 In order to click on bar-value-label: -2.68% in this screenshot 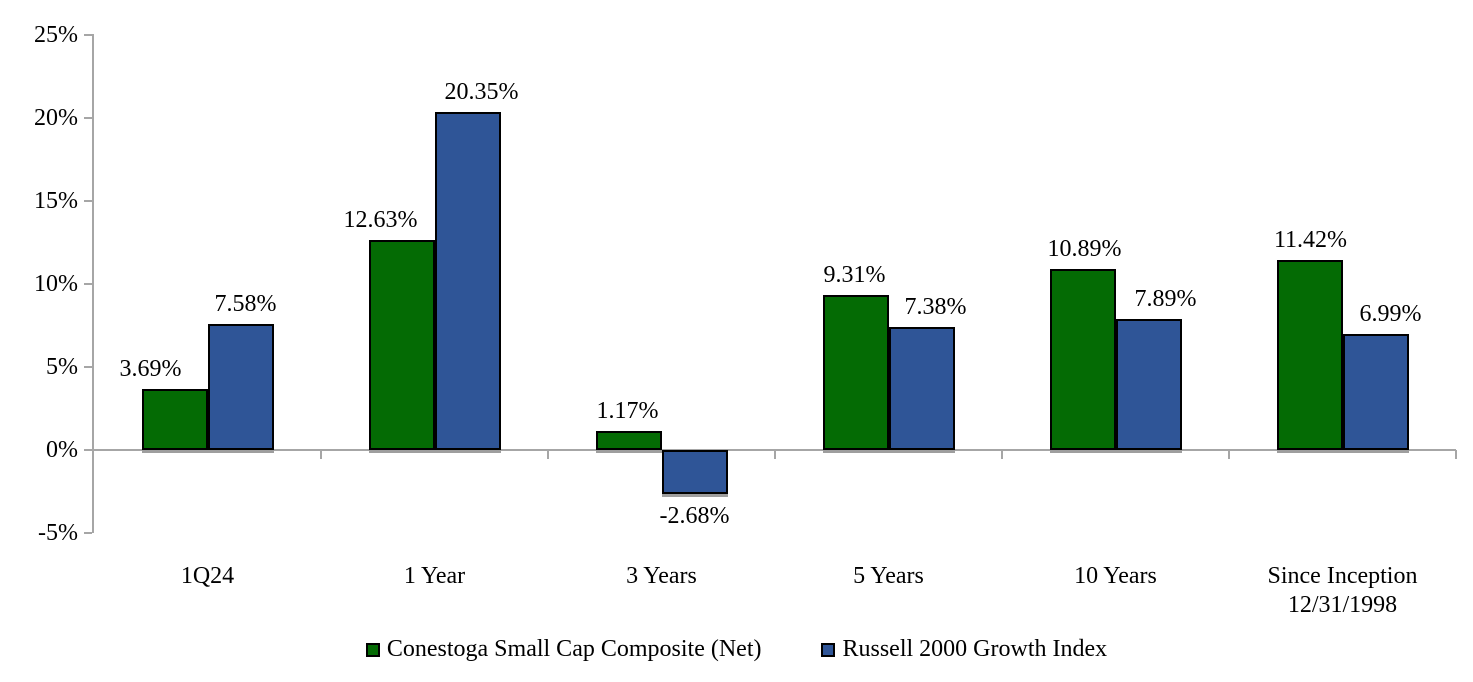, I will do `click(694, 516)`.